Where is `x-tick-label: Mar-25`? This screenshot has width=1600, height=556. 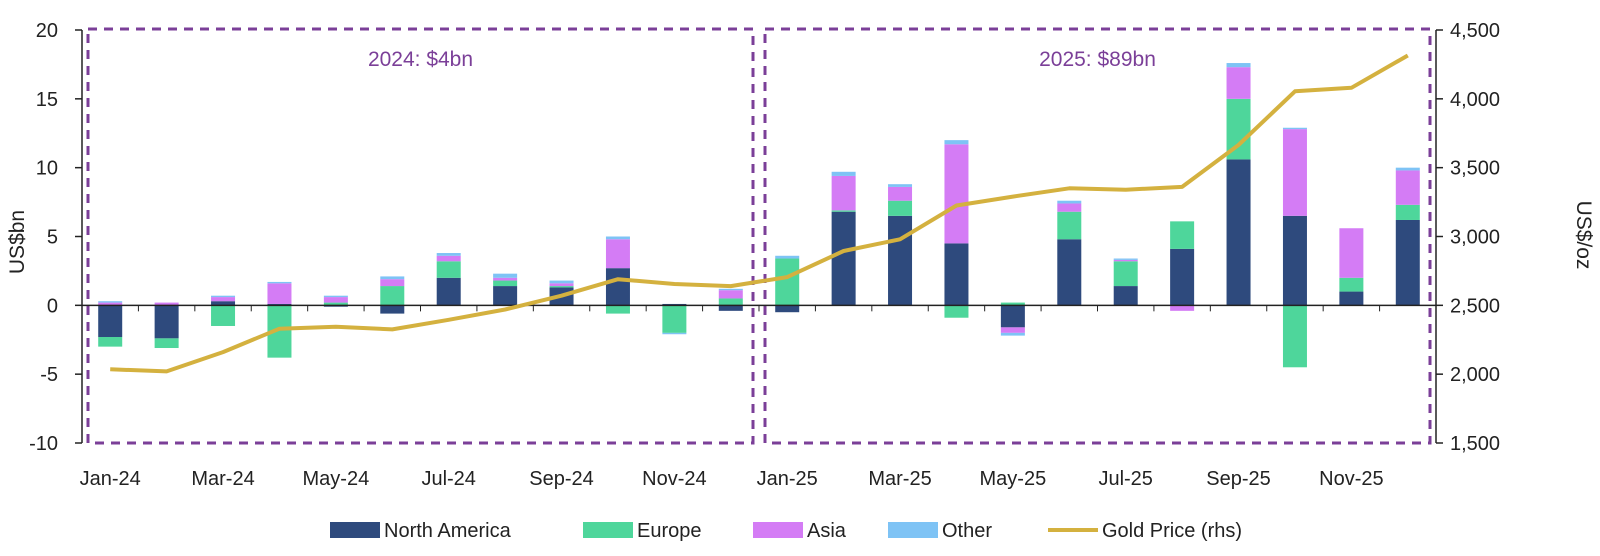 x-tick-label: Mar-25 is located at coordinates (899, 479).